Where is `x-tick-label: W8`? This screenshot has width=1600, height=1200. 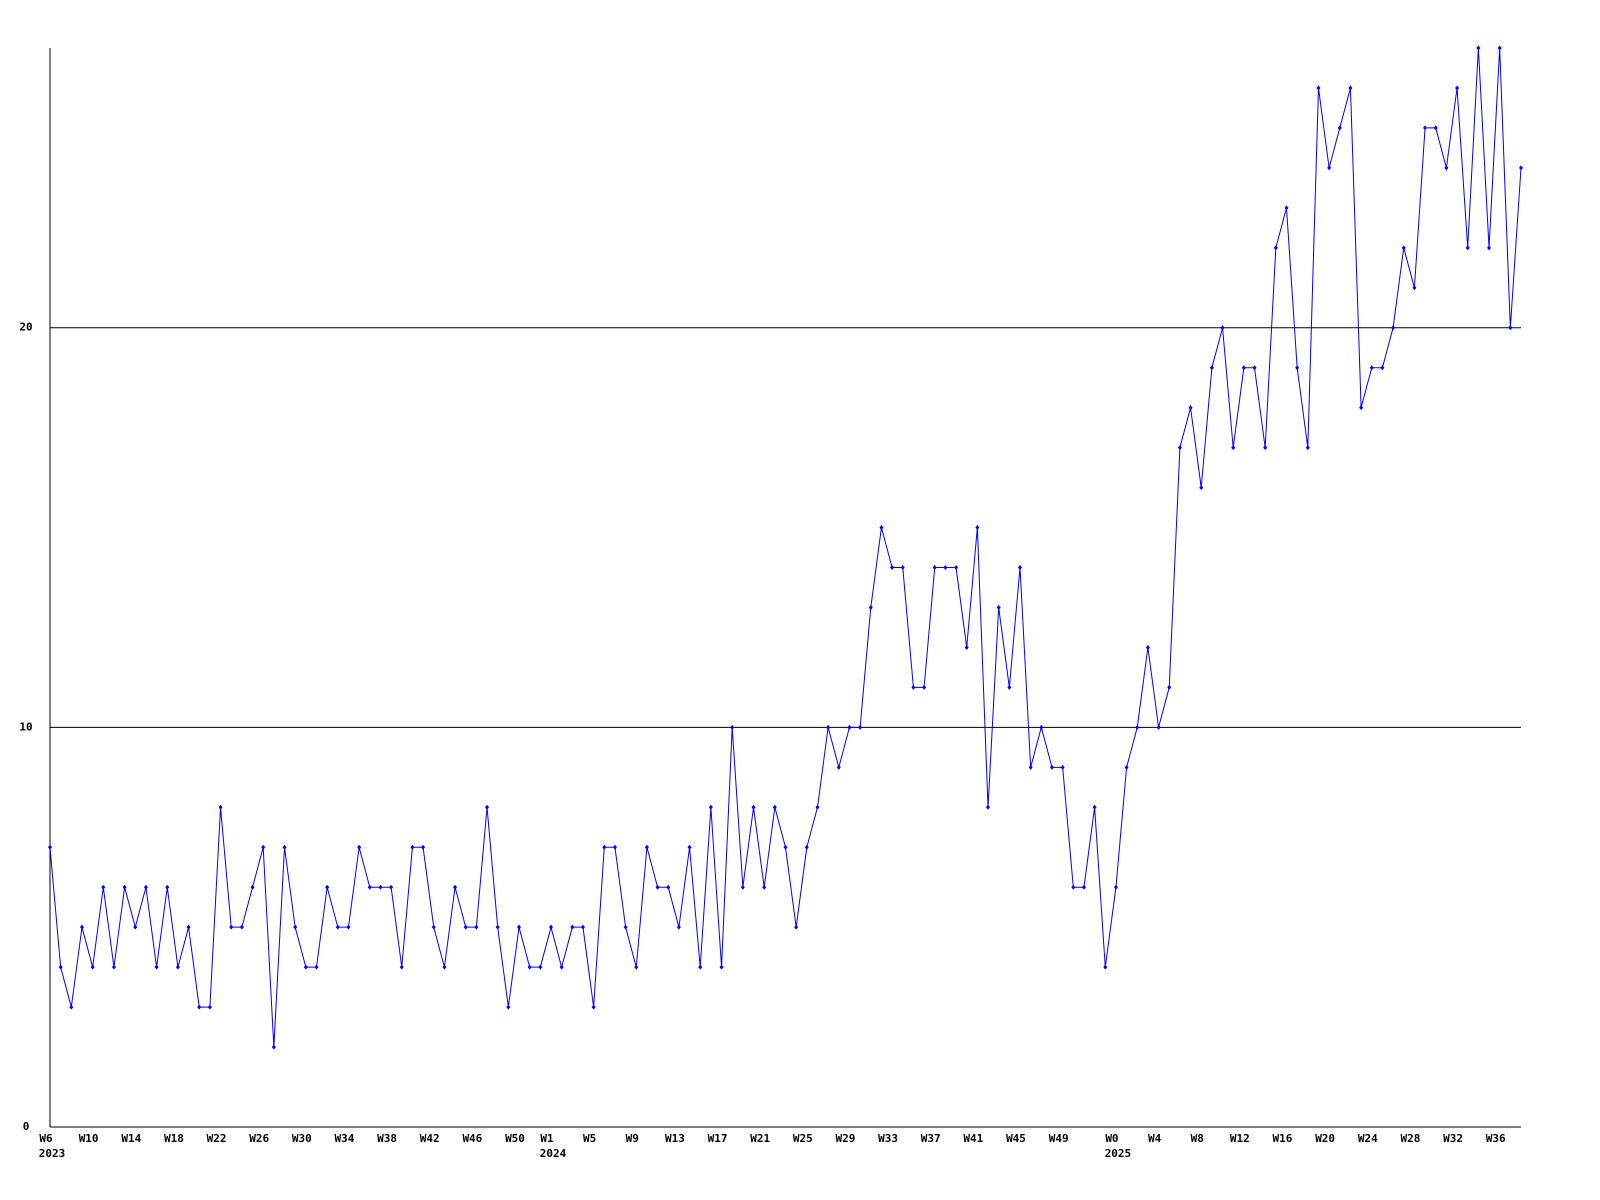 x-tick-label: W8 is located at coordinates (1197, 1138).